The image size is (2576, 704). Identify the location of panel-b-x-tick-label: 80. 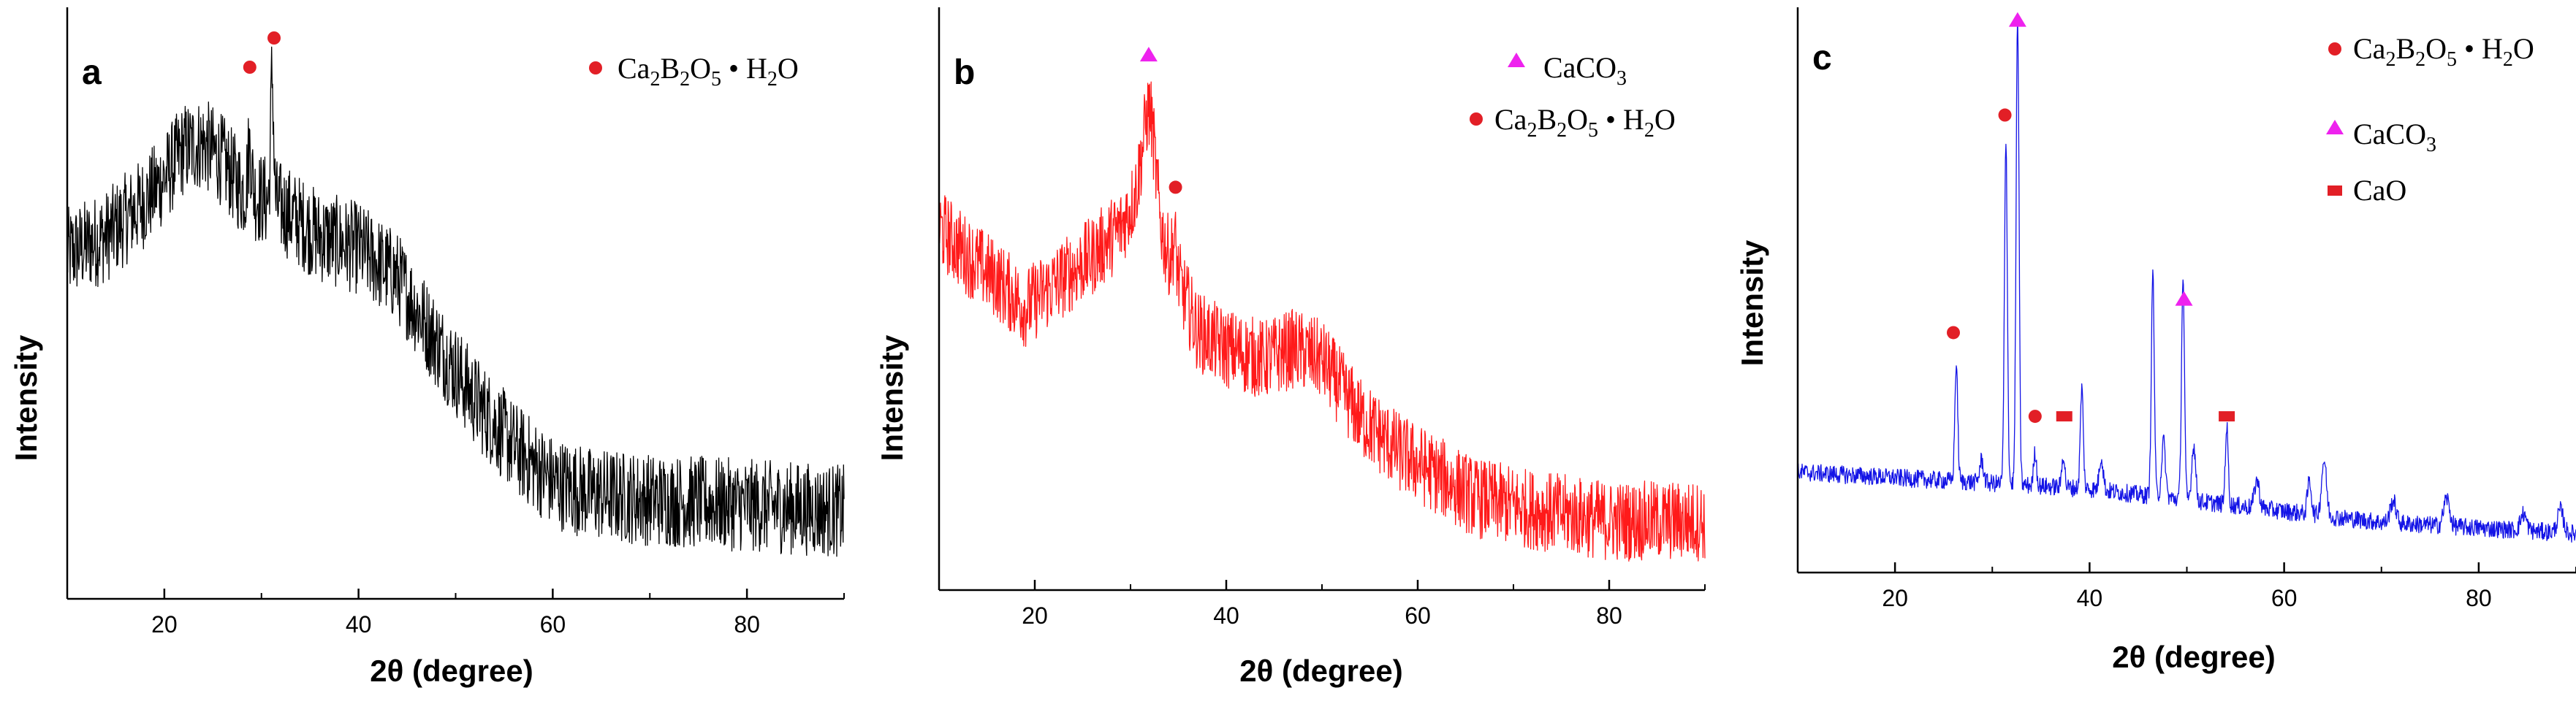
(1609, 615).